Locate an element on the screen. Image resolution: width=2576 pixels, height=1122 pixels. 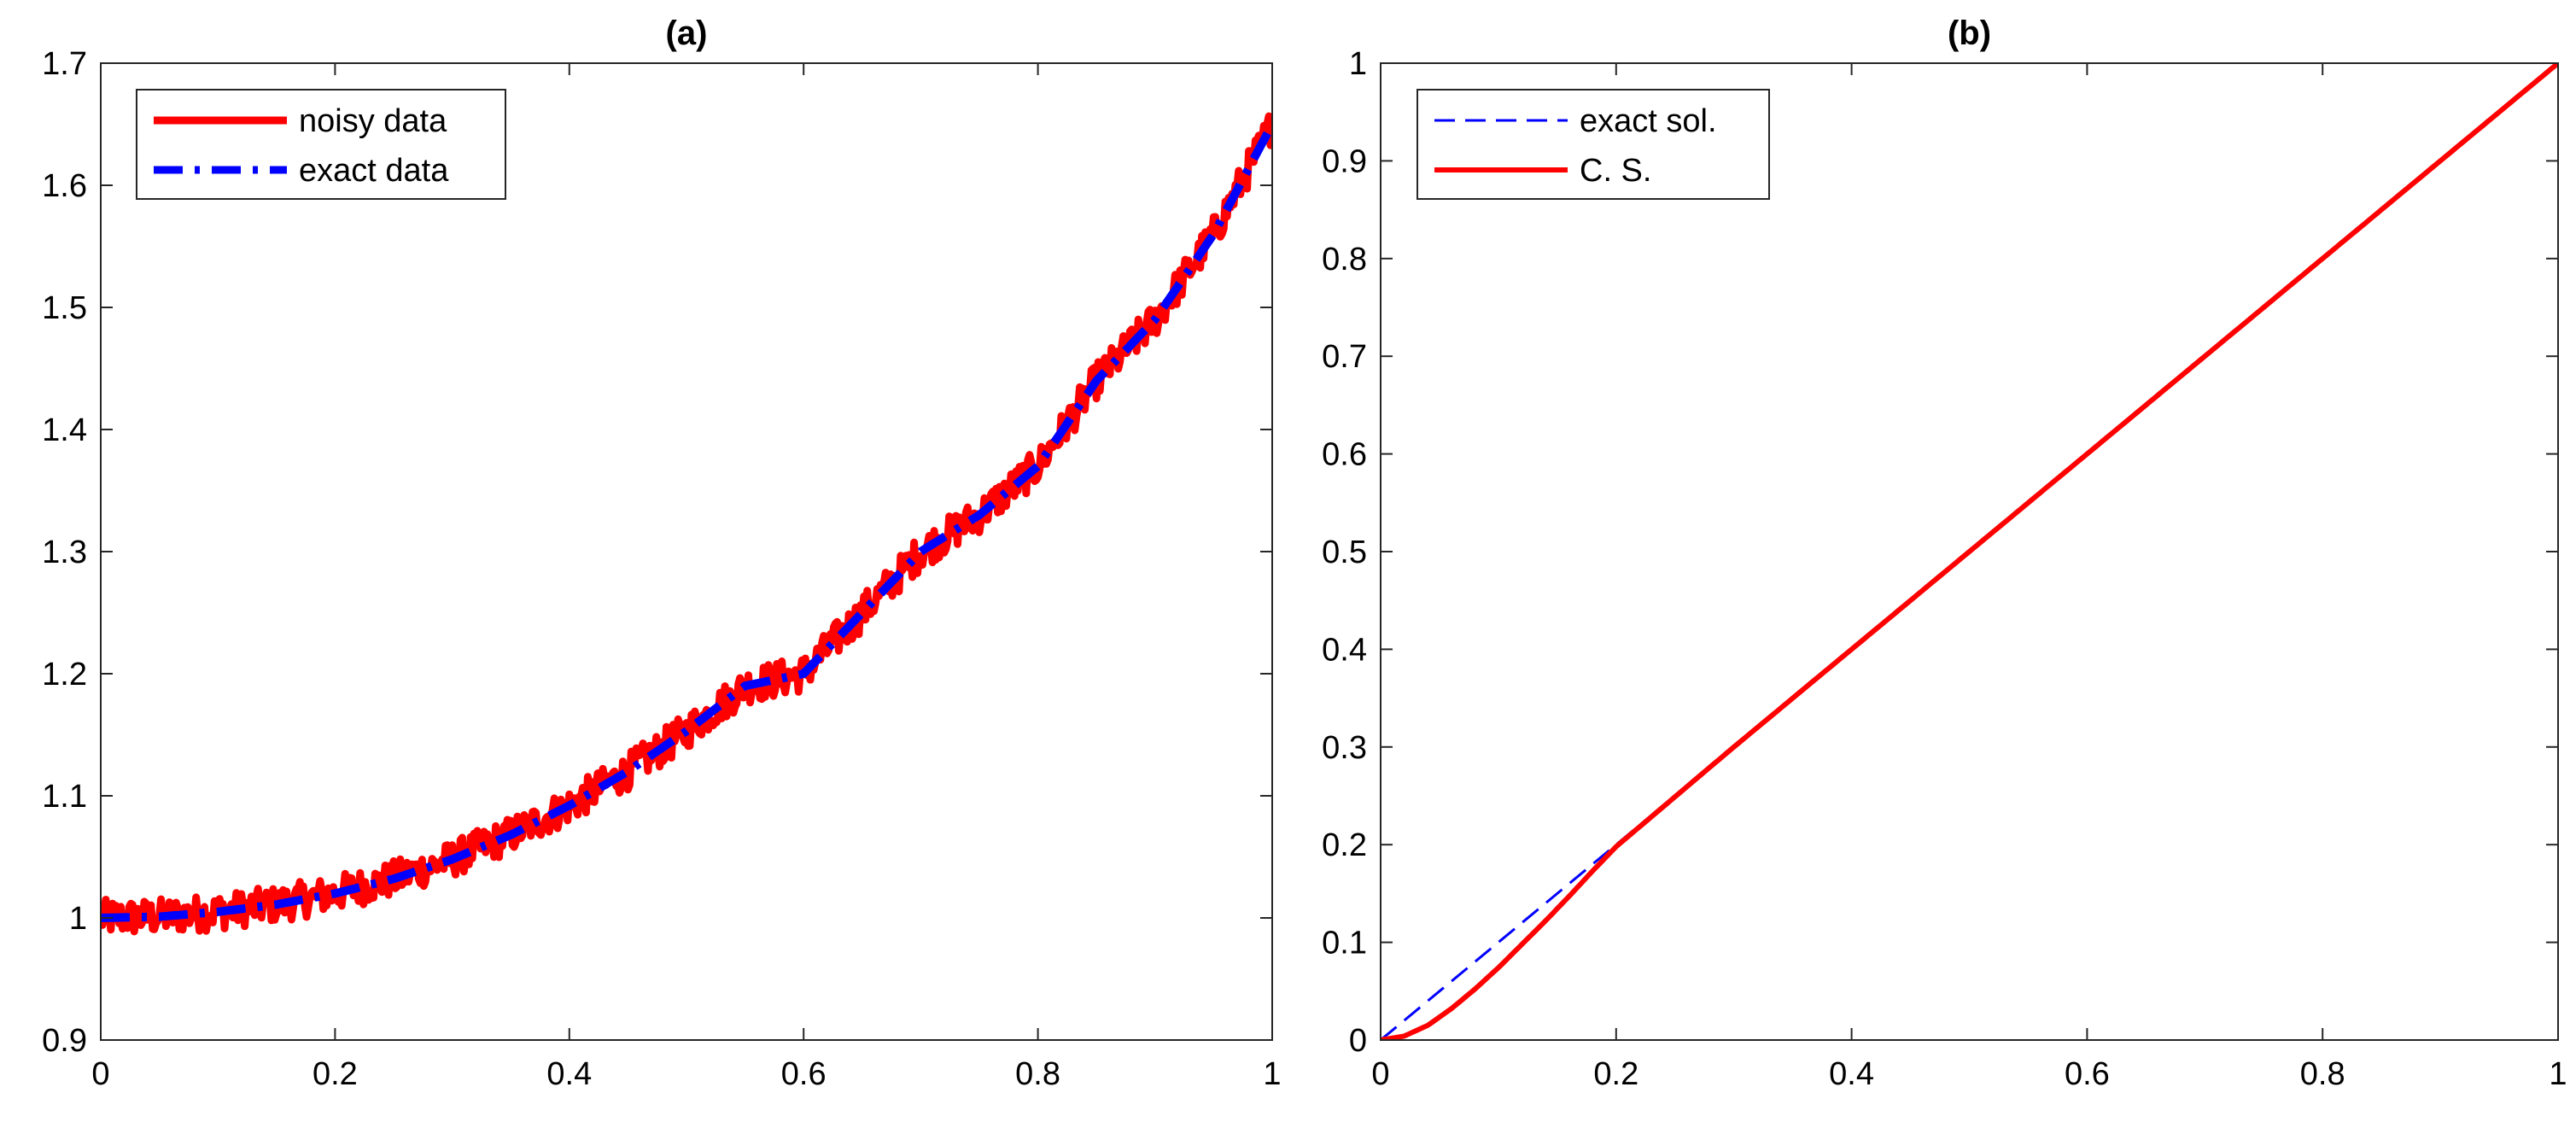
legend-label: exact data is located at coordinates (374, 171).